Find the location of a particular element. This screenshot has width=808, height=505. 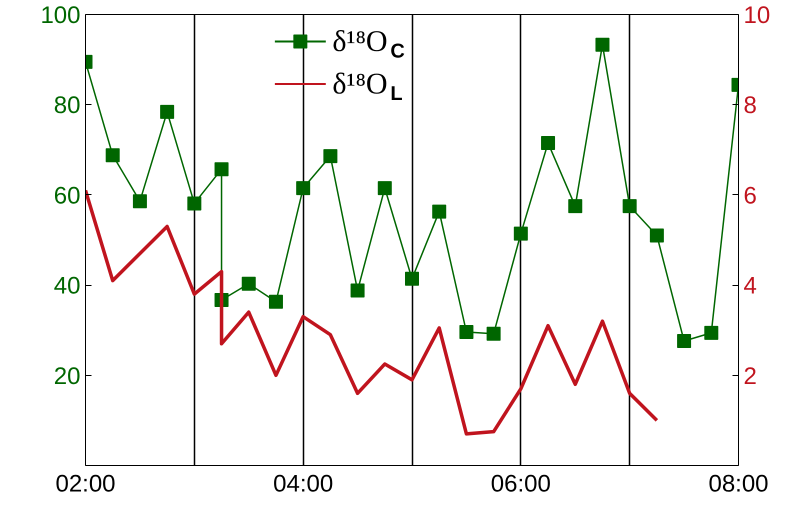

y2-tick-label: 8 is located at coordinates (750, 106).